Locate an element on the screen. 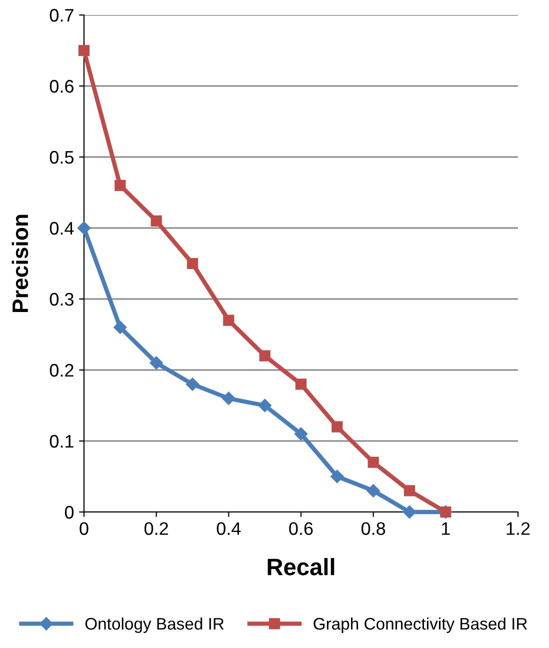  y-tick-label: 0.6 is located at coordinates (62, 86).